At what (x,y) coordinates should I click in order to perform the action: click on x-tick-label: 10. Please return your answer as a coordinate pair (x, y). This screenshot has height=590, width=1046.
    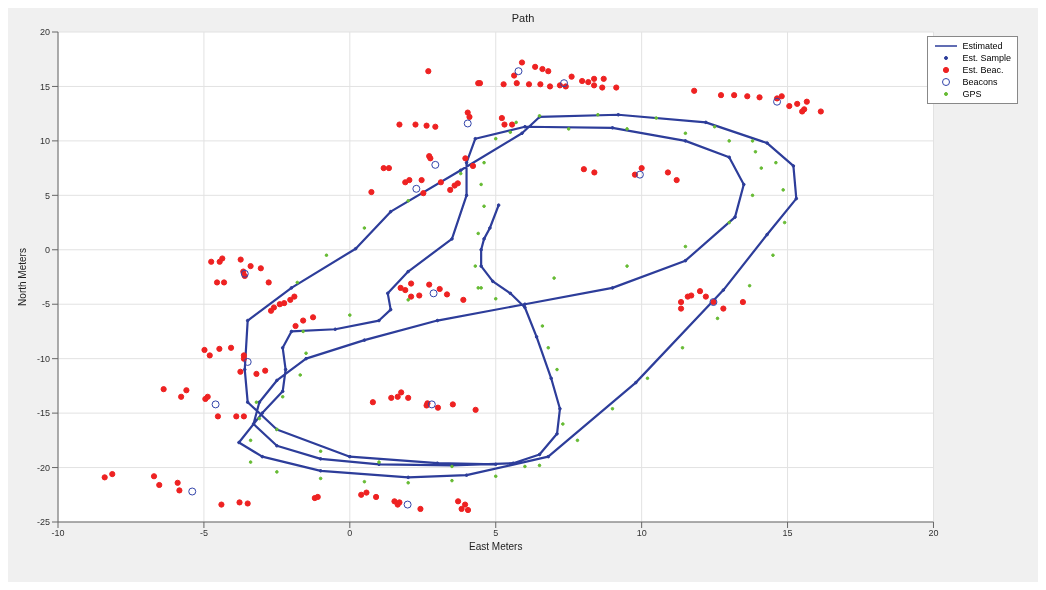
    Looking at the image, I should click on (641, 533).